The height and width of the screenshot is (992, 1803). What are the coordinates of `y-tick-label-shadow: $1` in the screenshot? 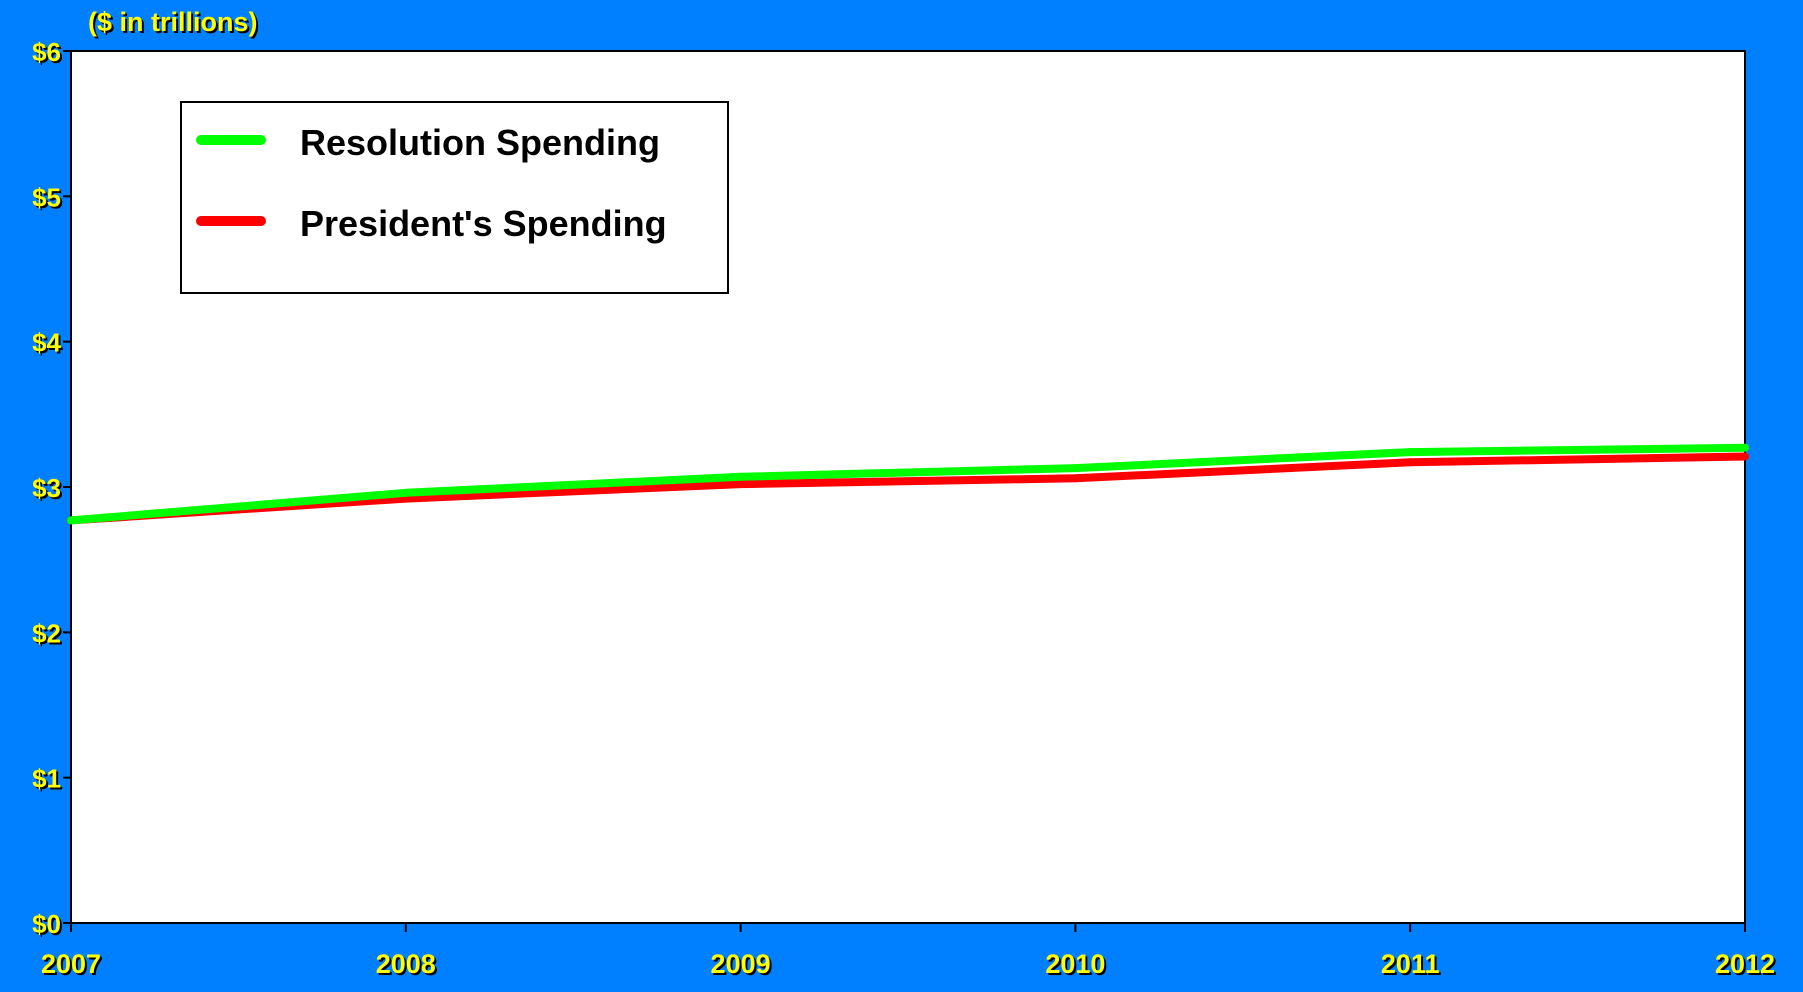 It's located at (48, 781).